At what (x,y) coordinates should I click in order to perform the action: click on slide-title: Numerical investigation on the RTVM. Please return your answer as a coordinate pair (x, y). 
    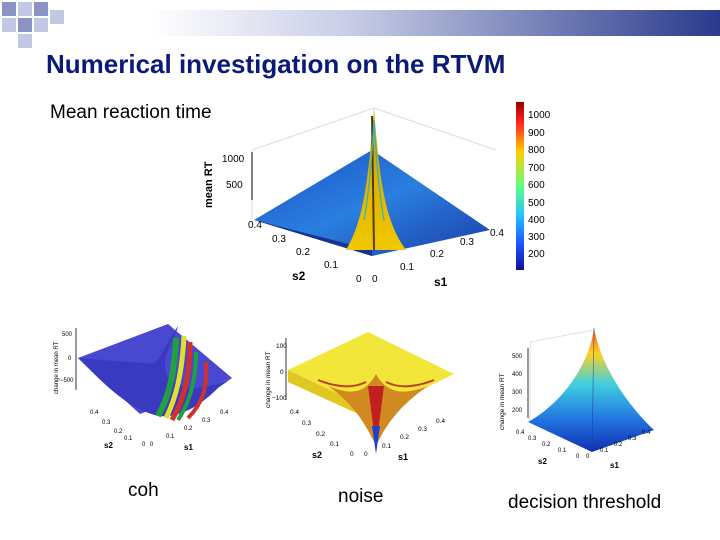
    Looking at the image, I should click on (276, 64).